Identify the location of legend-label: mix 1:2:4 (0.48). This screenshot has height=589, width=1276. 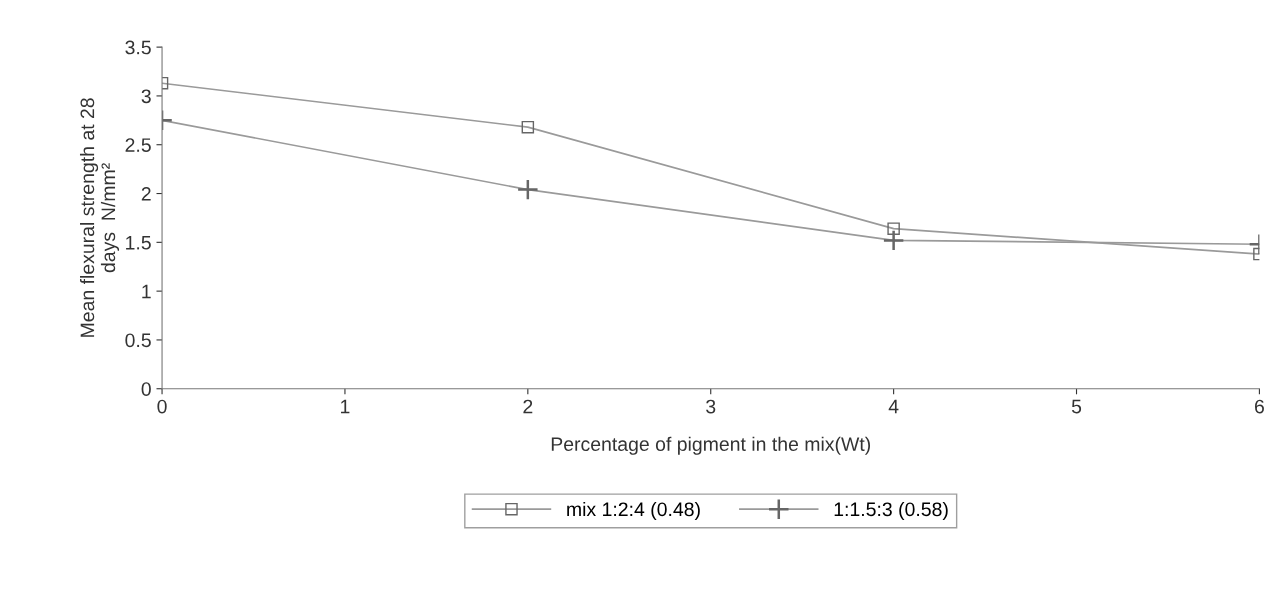
(633, 511).